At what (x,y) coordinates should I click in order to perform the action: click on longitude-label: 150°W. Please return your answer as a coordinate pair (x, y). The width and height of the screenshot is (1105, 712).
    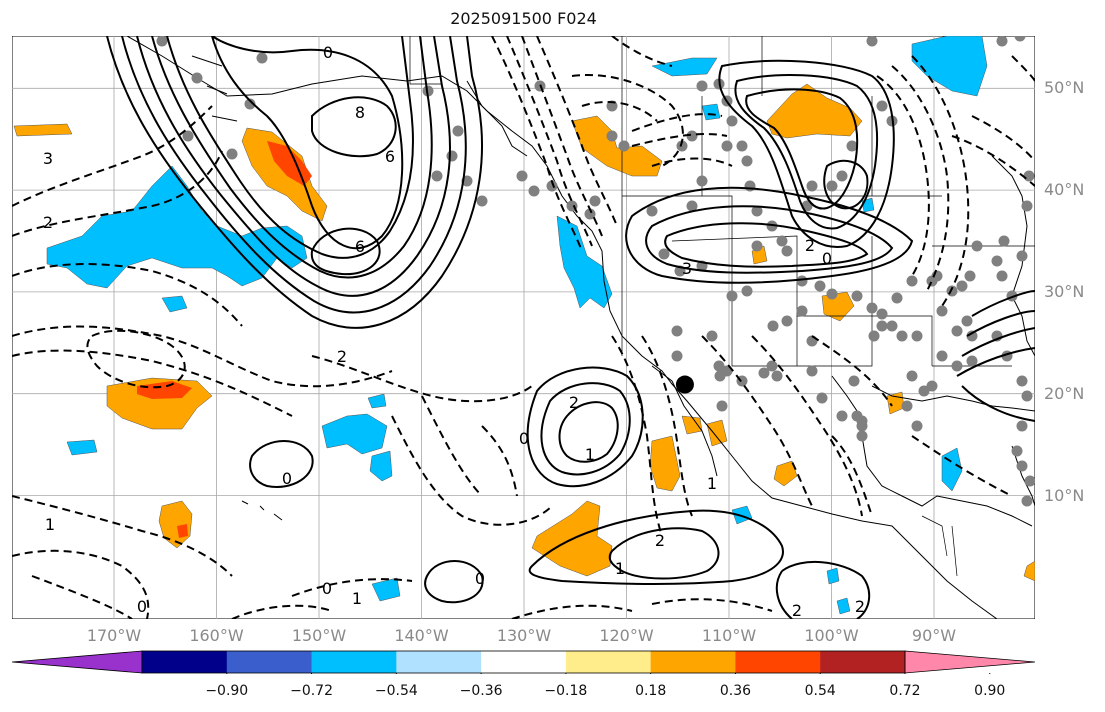
    Looking at the image, I should click on (319, 635).